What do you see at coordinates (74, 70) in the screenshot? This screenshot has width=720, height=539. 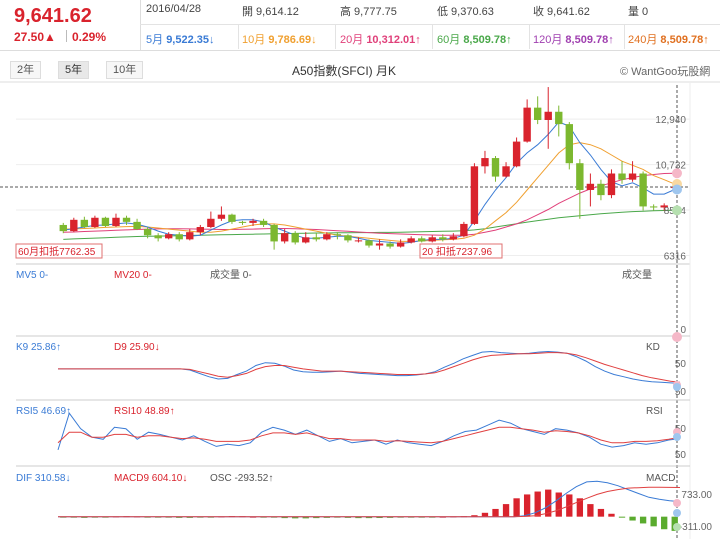 I see `tab-5-years: 5年` at bounding box center [74, 70].